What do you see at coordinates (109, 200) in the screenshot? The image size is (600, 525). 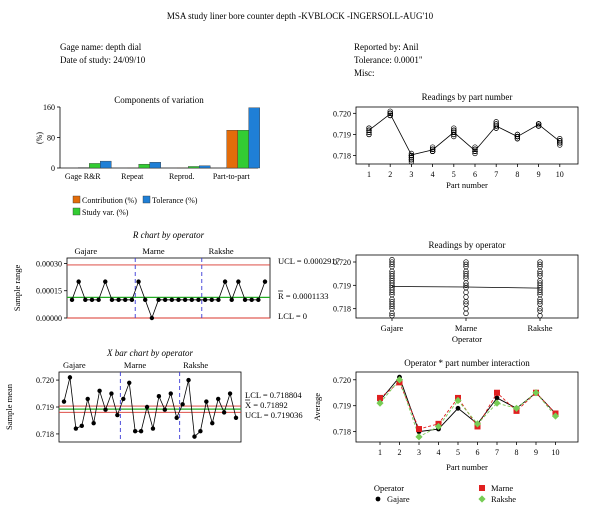 I see `components-legend-label: Contribution (%)` at bounding box center [109, 200].